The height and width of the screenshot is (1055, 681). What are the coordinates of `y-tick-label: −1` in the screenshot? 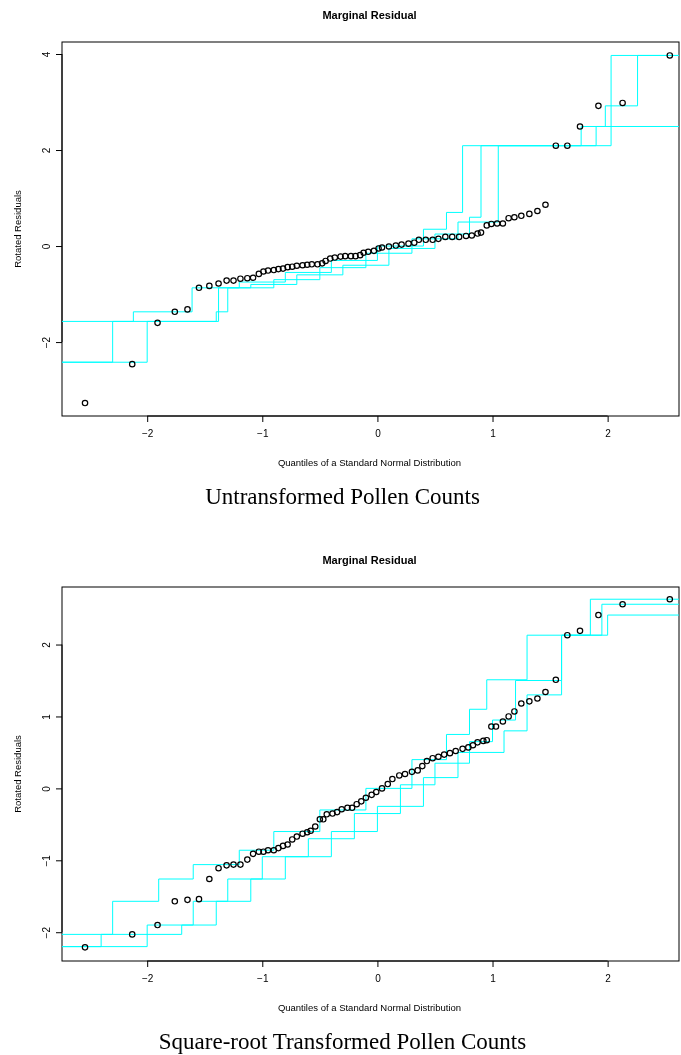 It's located at (46, 860).